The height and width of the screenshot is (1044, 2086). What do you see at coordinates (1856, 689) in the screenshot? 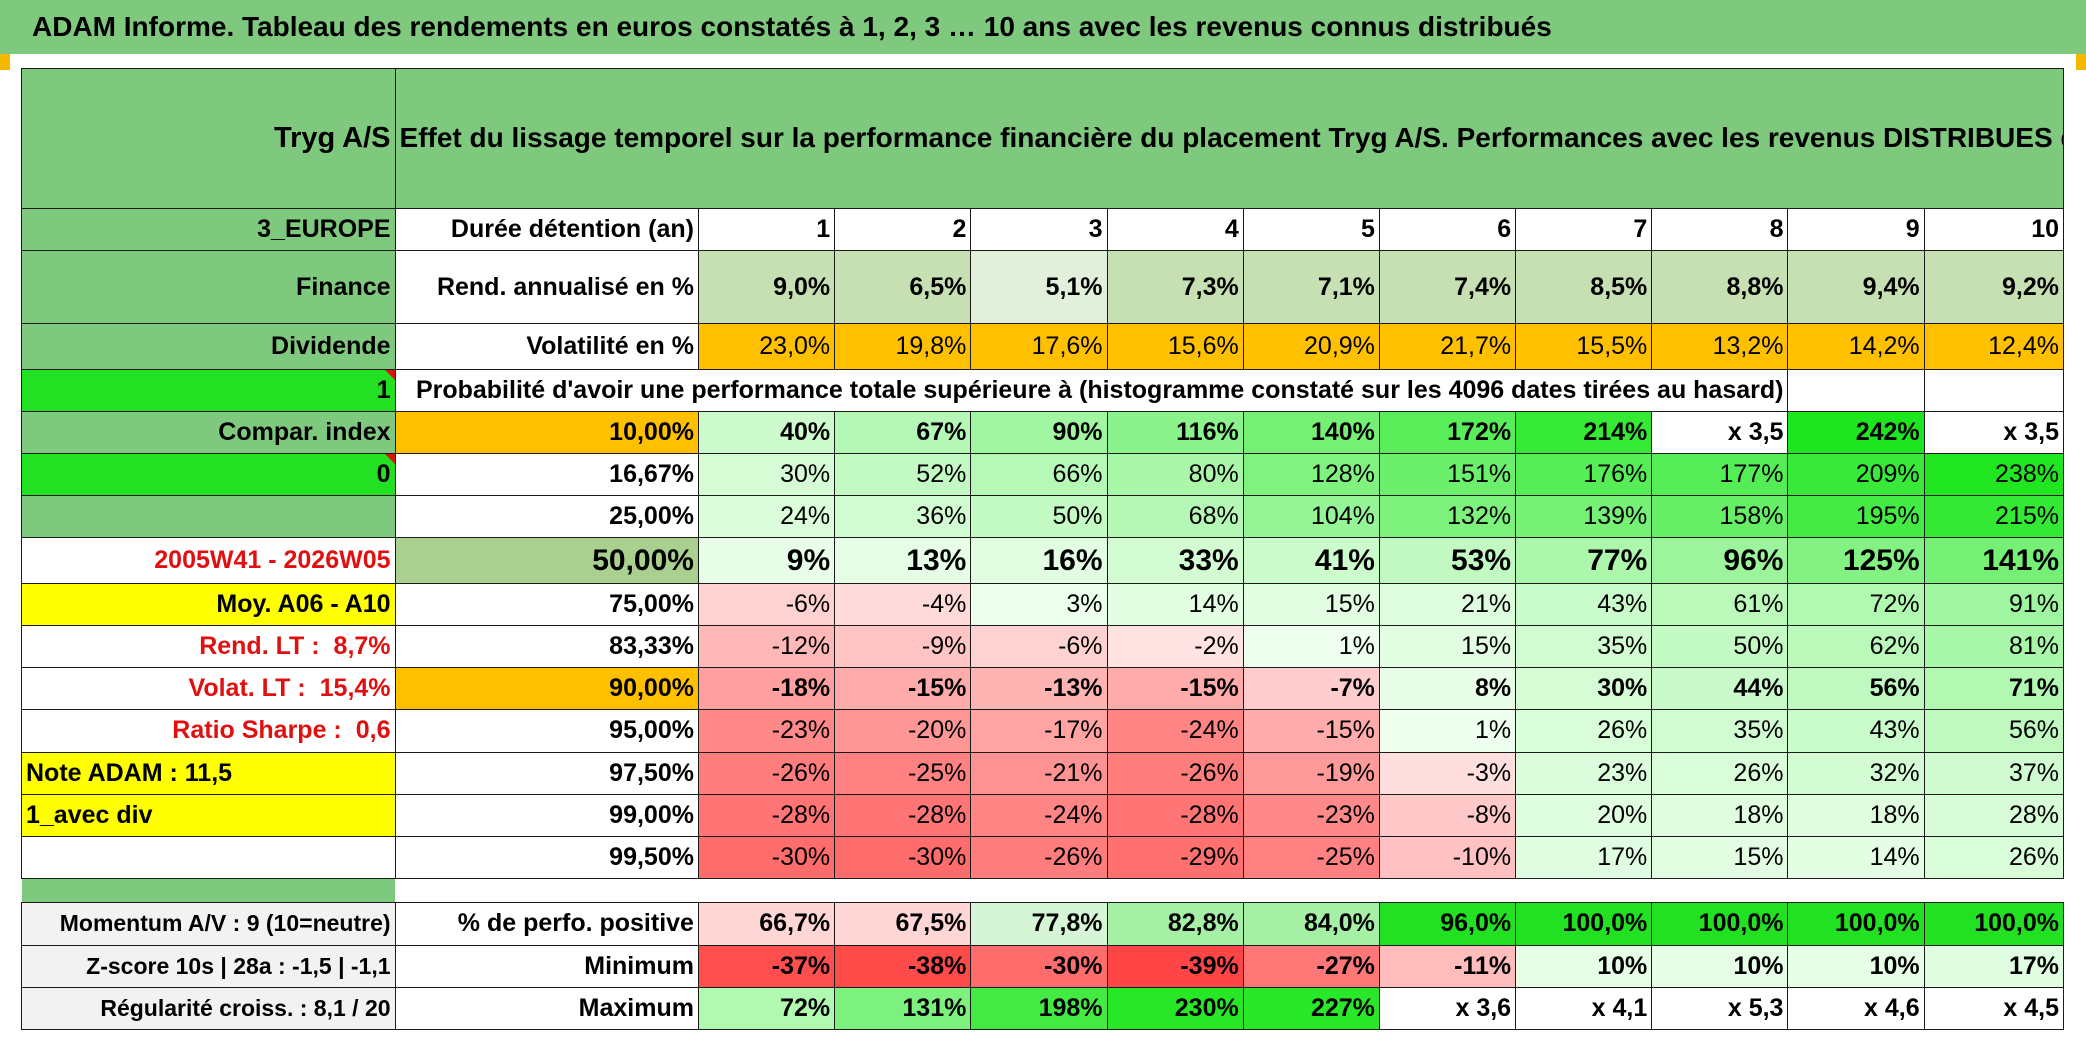
I see `probability-value: 56%` at bounding box center [1856, 689].